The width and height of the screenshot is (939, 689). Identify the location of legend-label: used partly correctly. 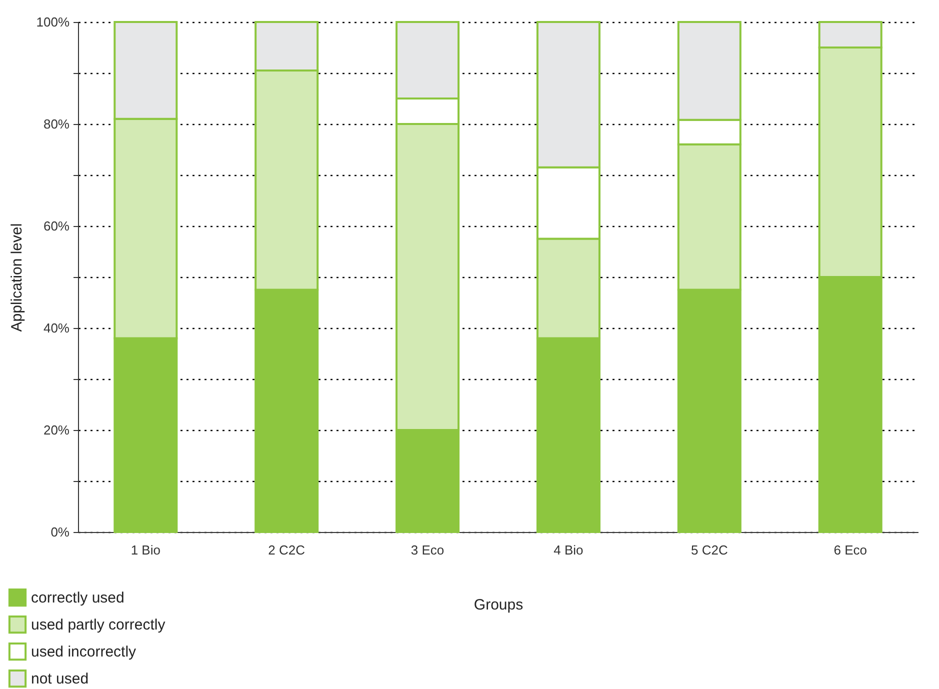
(98, 625).